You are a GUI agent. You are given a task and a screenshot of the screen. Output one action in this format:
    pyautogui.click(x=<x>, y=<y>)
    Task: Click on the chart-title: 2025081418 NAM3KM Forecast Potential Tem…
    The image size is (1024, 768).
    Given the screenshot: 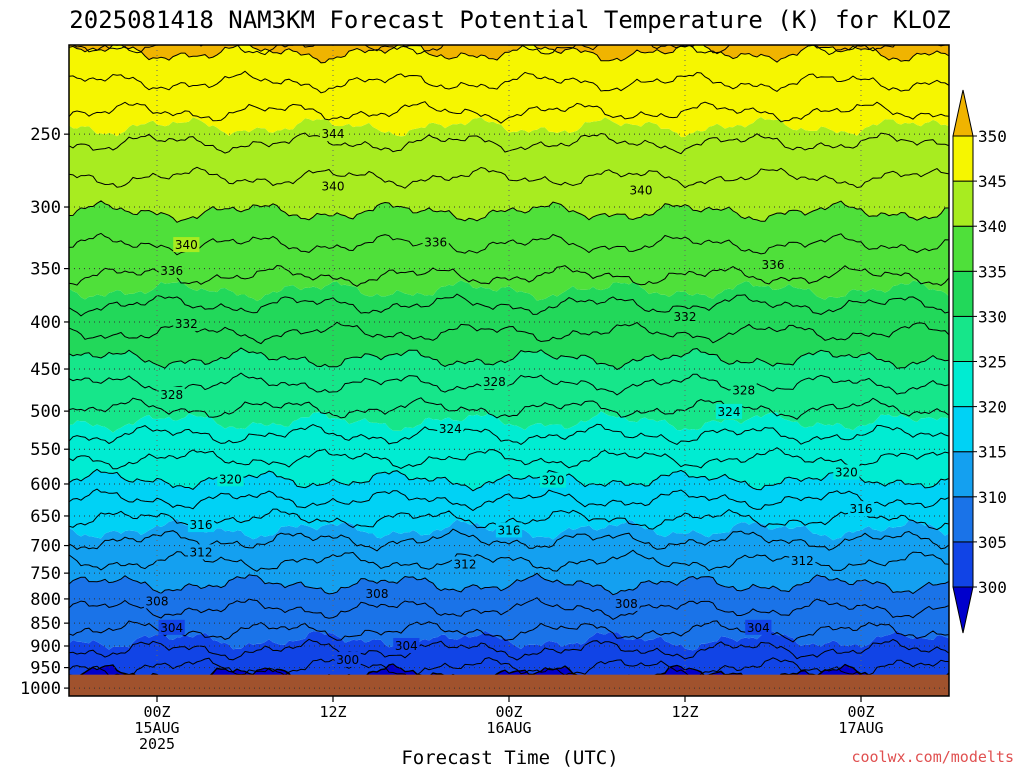 What is the action you would take?
    pyautogui.click(x=509, y=20)
    